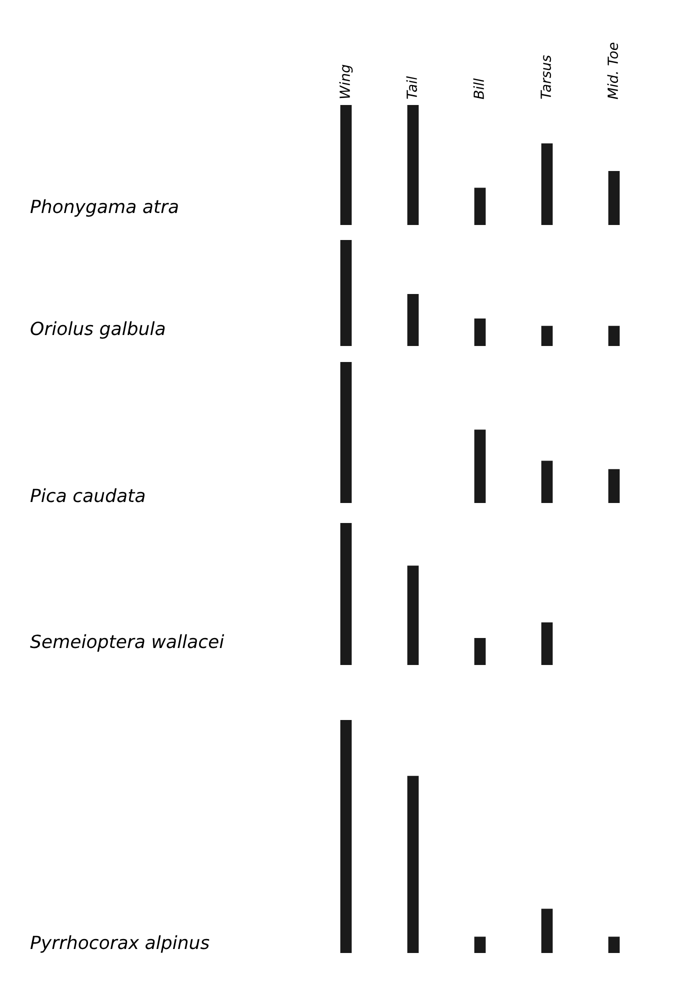 This screenshot has height=991, width=673. I want to click on x-tick-label: Mid. Toe, so click(612, 71).